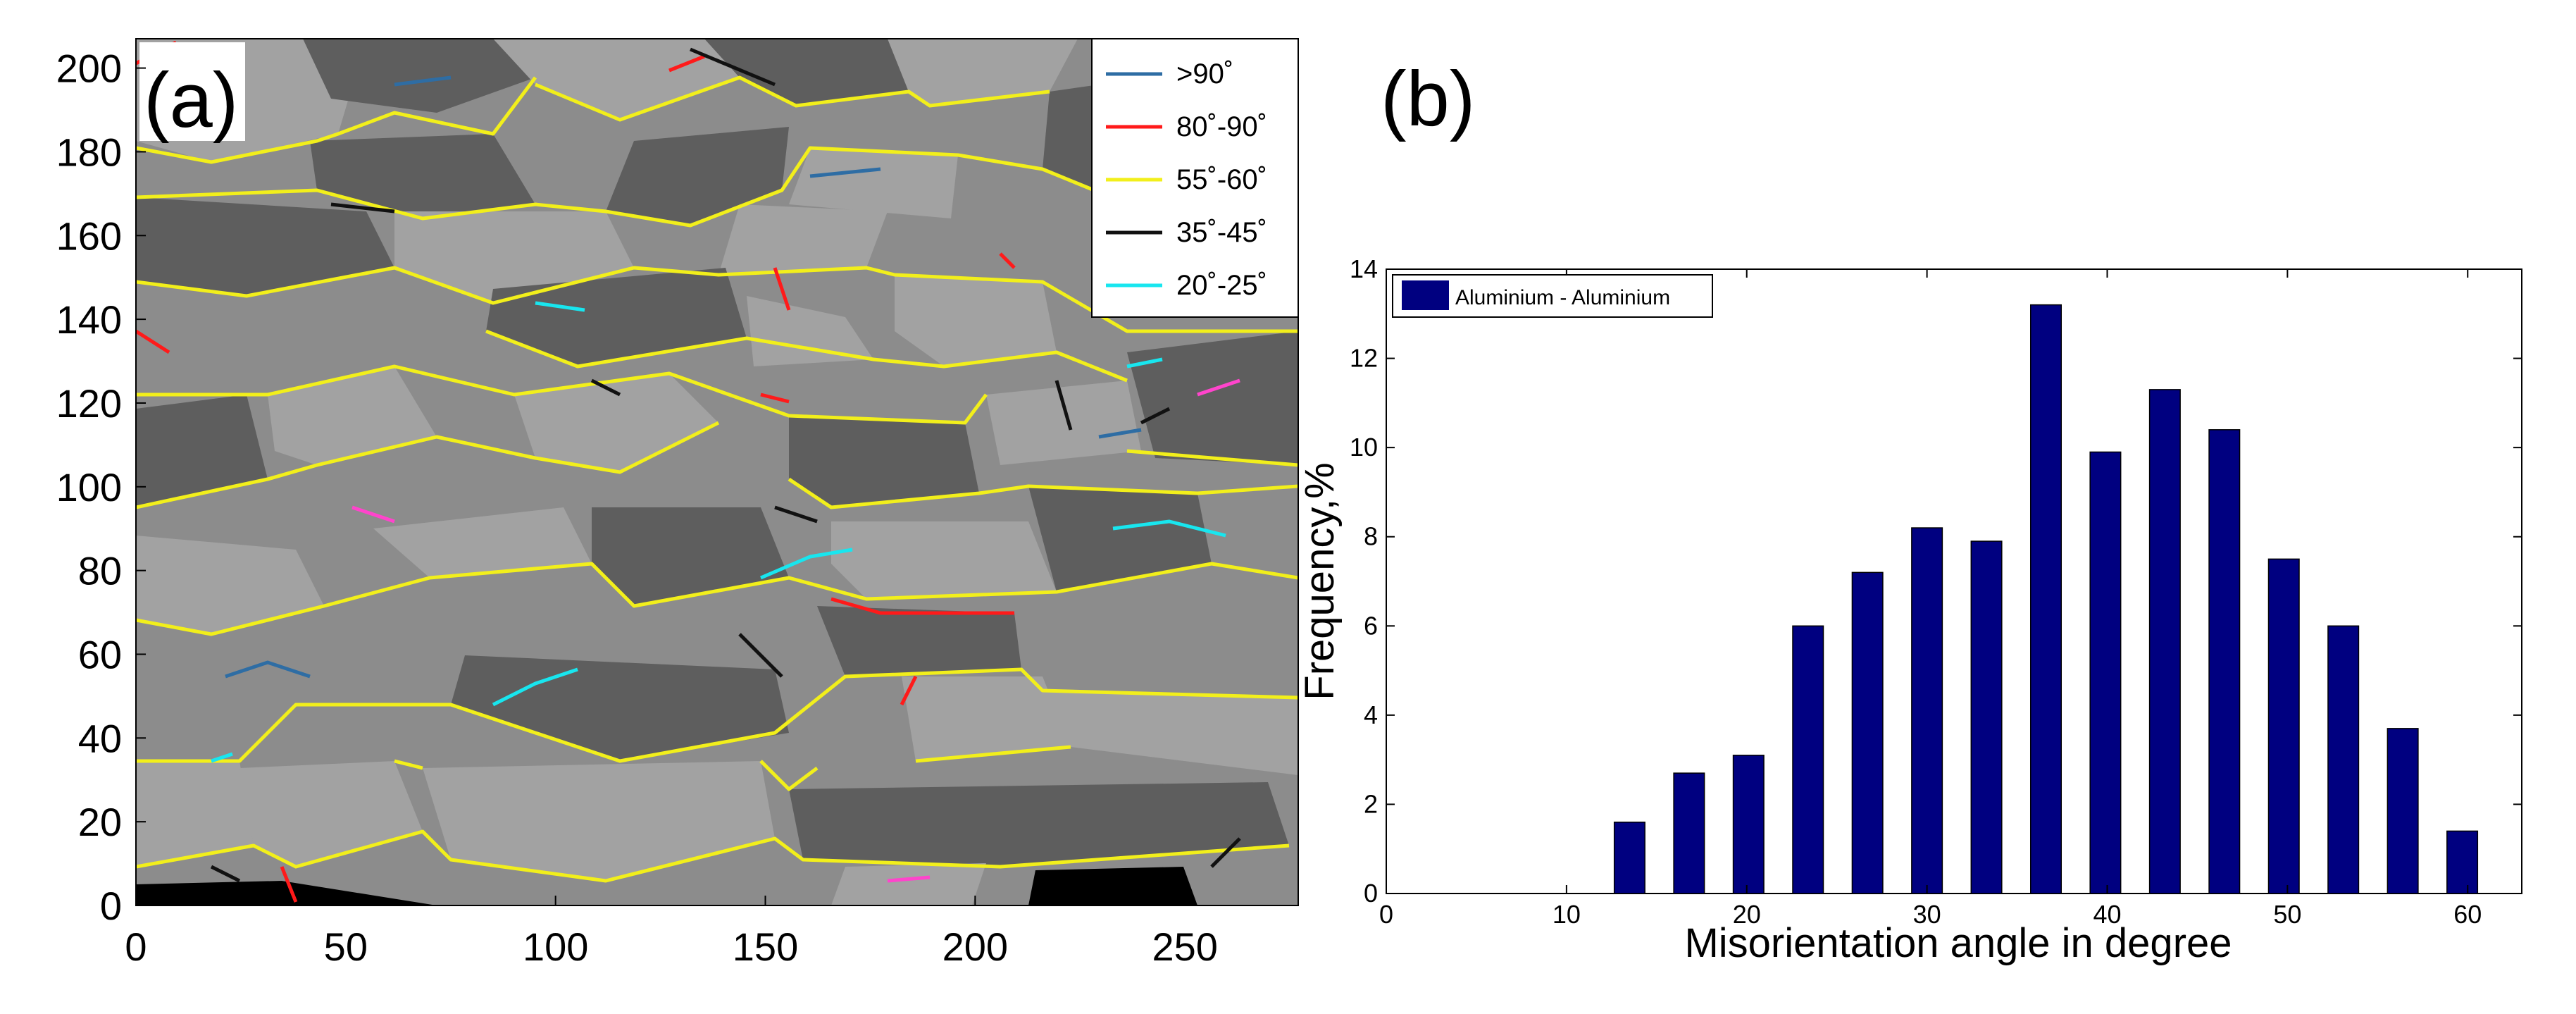 The width and height of the screenshot is (2576, 1014). Describe the element at coordinates (100, 571) in the screenshot. I see `y-tick-label: 80` at that location.